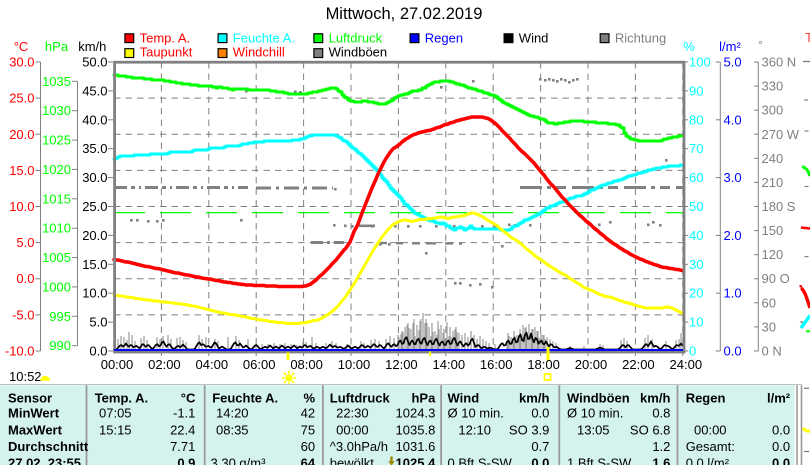  Describe the element at coordinates (56, 140) in the screenshot. I see `svg-text: 1025` at that location.